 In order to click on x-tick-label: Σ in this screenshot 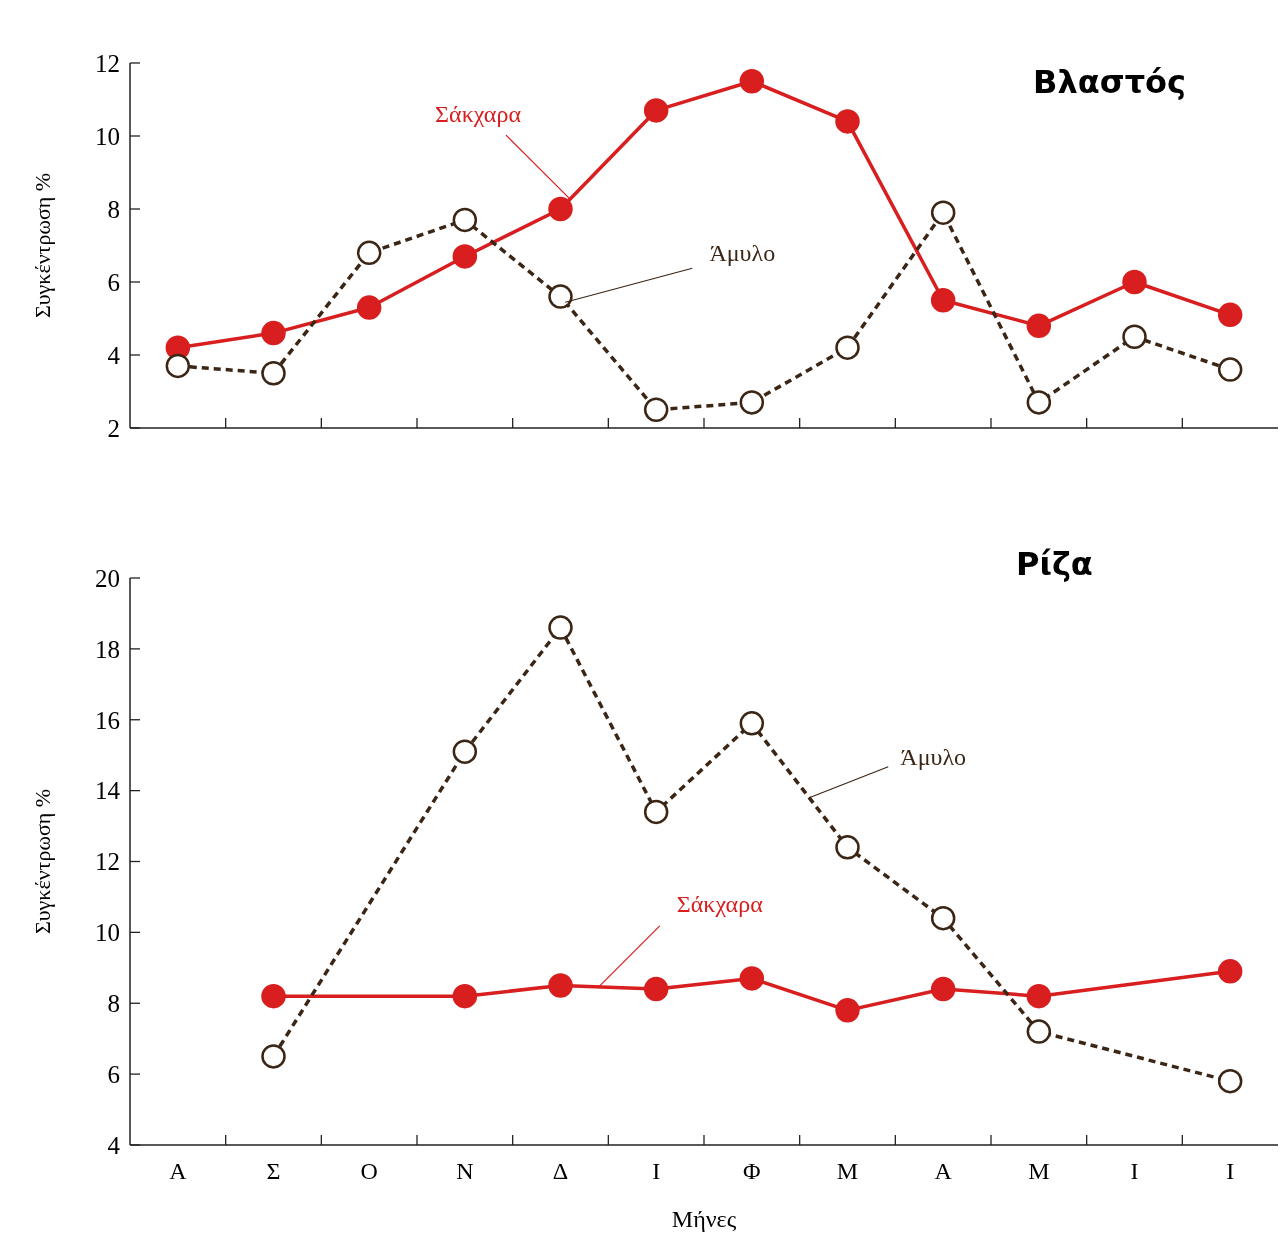, I will do `click(273, 1171)`.